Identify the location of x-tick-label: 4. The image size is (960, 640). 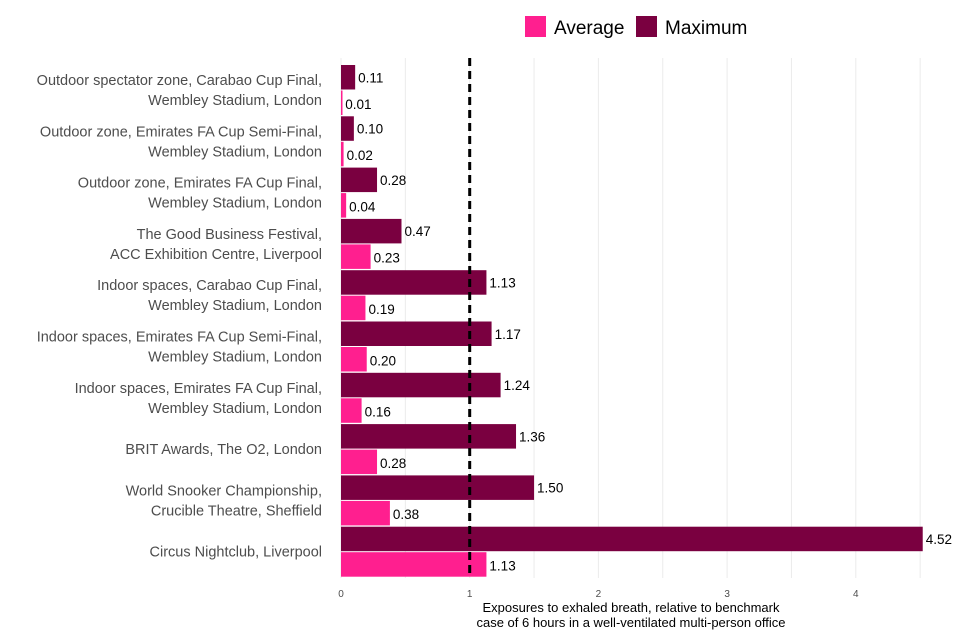
(856, 594).